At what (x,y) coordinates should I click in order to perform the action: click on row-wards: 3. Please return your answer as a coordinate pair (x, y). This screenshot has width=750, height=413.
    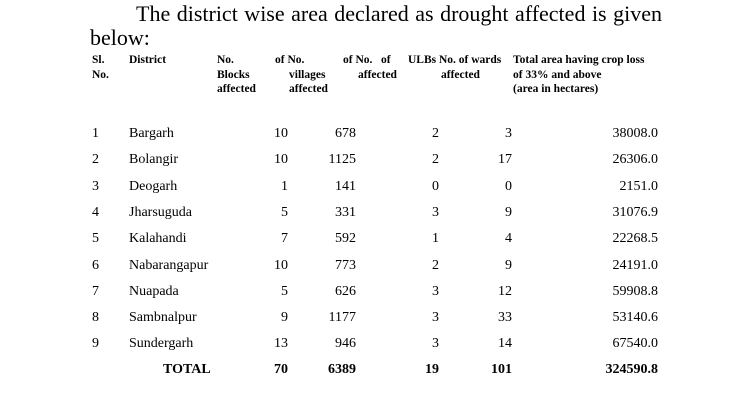
    Looking at the image, I should click on (508, 133).